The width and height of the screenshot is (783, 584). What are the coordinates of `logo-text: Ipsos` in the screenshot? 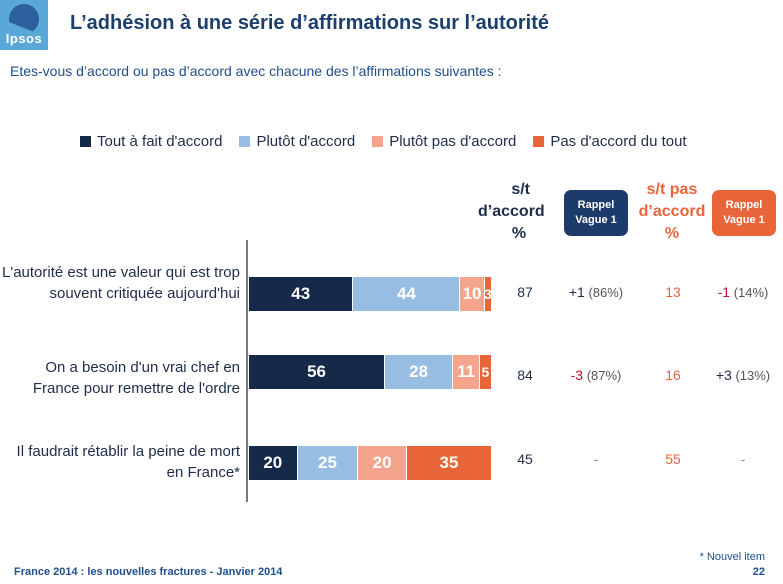 It's located at (24, 38).